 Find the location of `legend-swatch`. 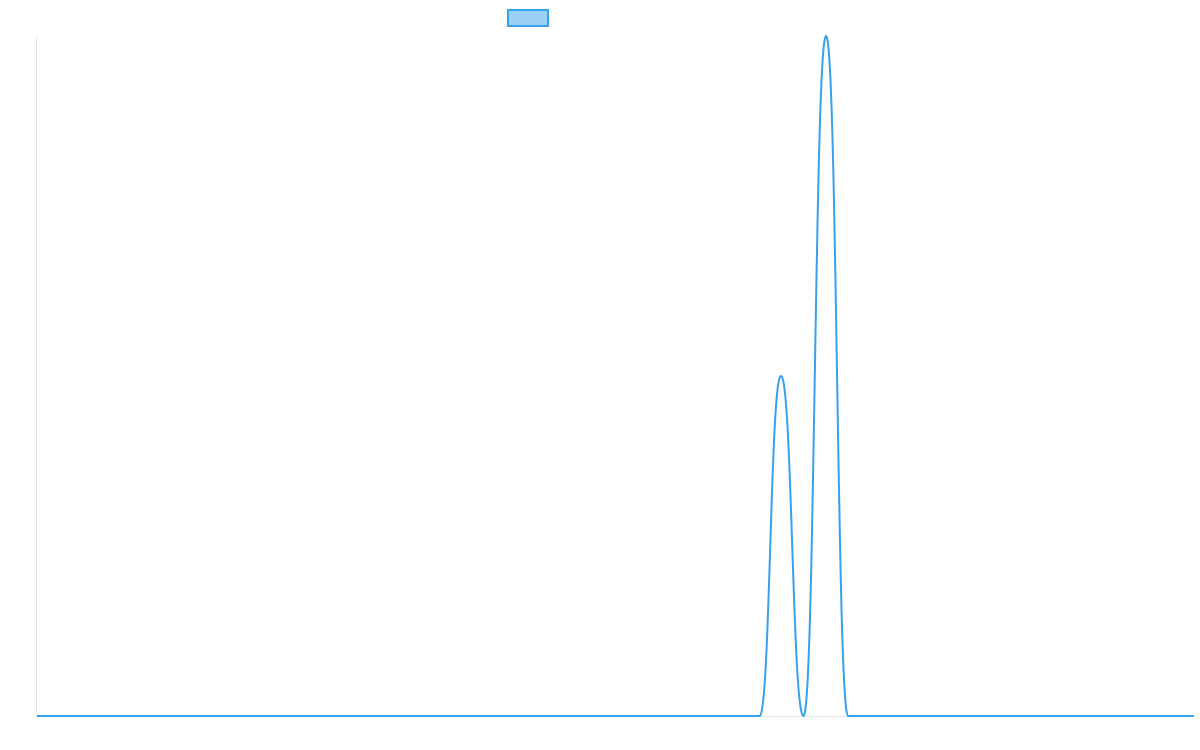

legend-swatch is located at coordinates (528, 18).